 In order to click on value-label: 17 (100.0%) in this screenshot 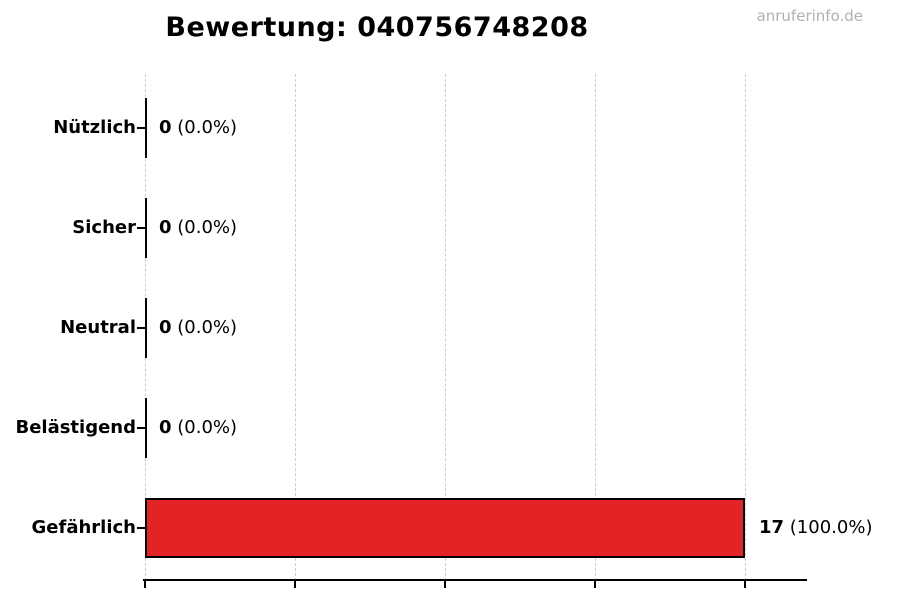, I will do `click(815, 528)`.